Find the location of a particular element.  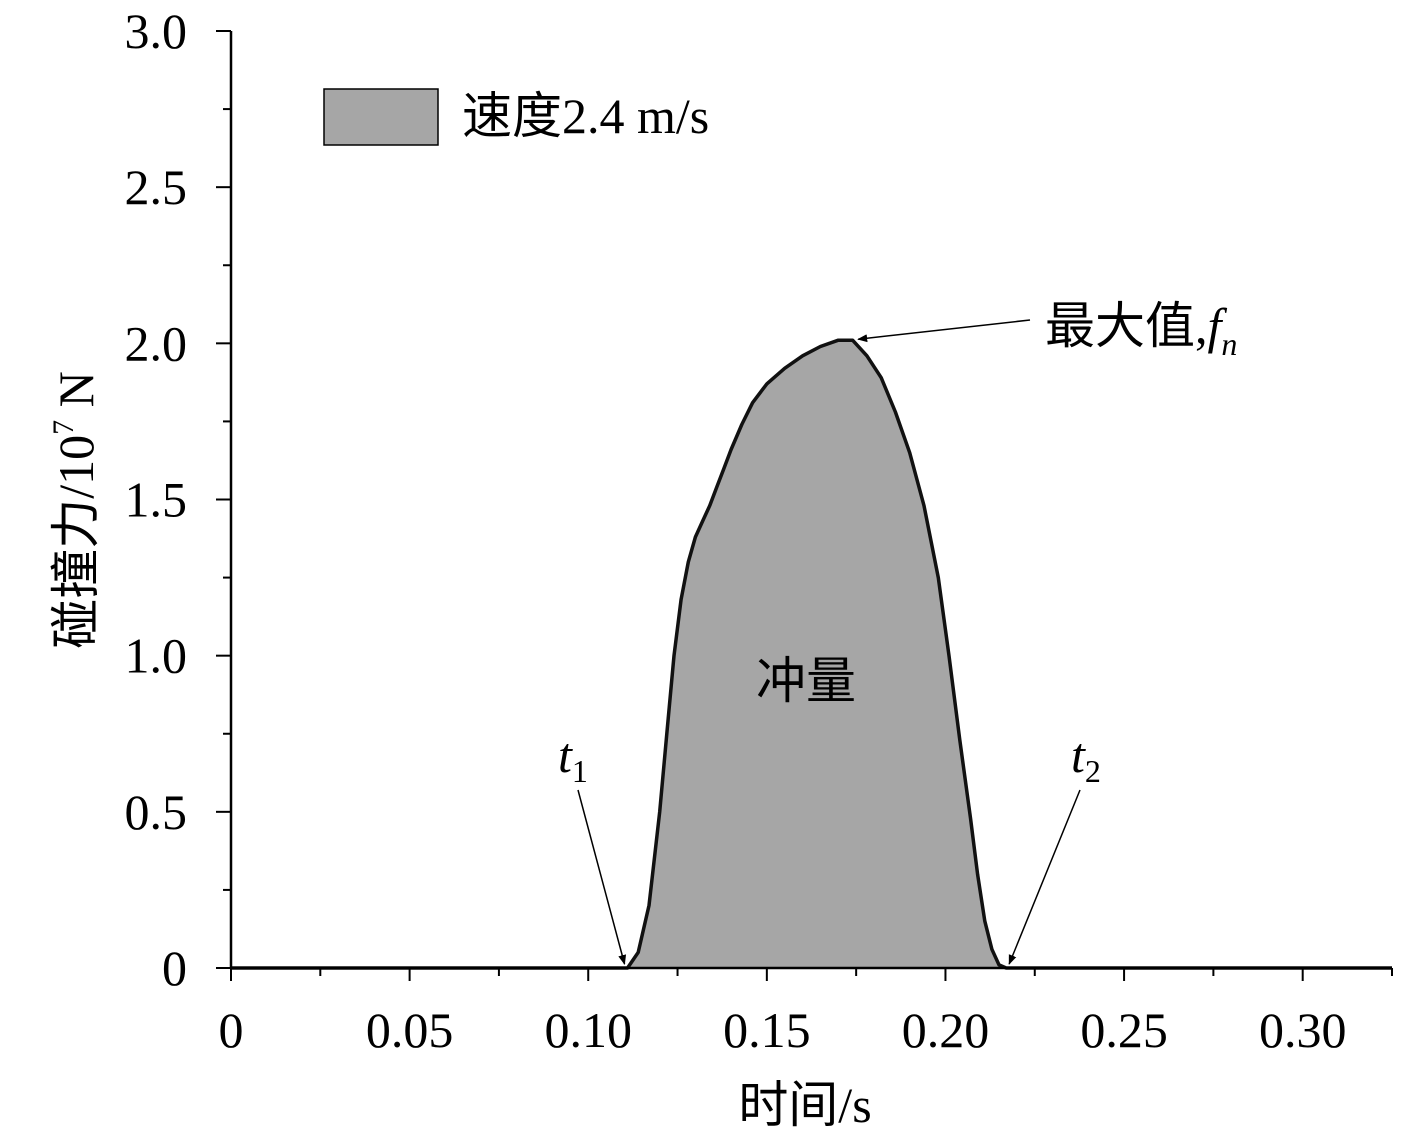

t1-subscript: 1 is located at coordinates (580, 771).